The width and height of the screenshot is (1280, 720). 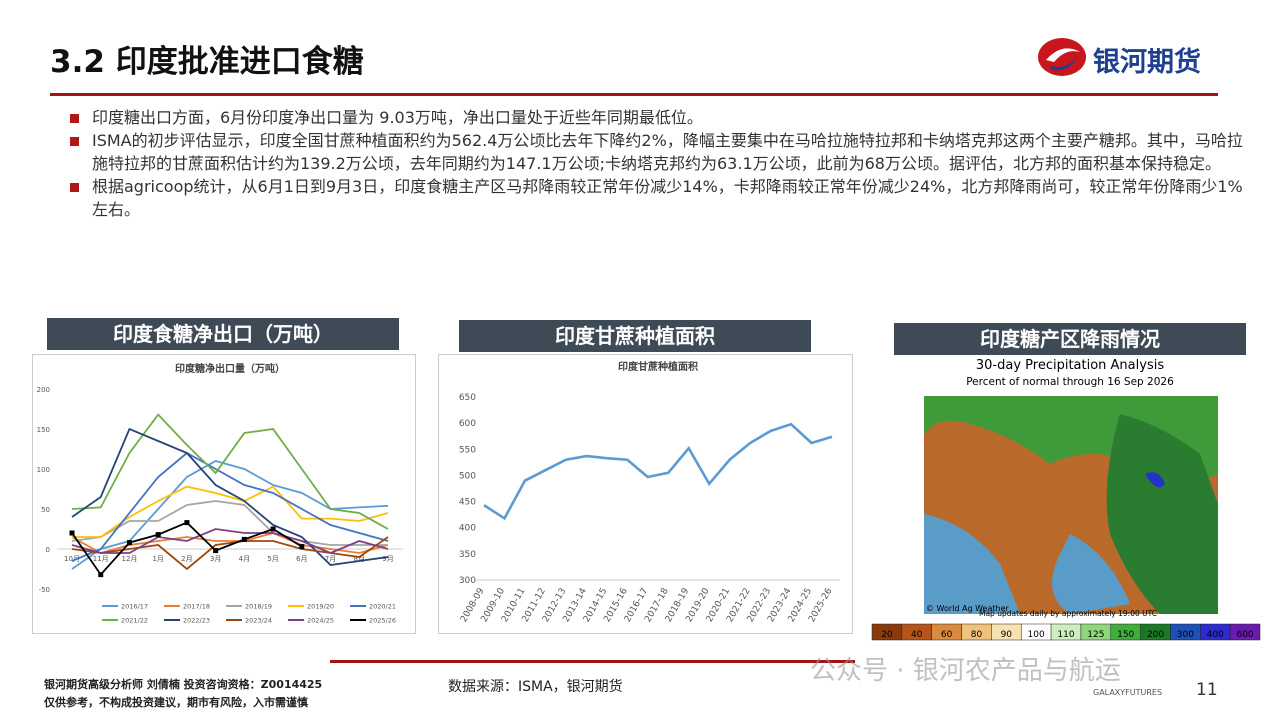 I want to click on header-rule, so click(x=634, y=94).